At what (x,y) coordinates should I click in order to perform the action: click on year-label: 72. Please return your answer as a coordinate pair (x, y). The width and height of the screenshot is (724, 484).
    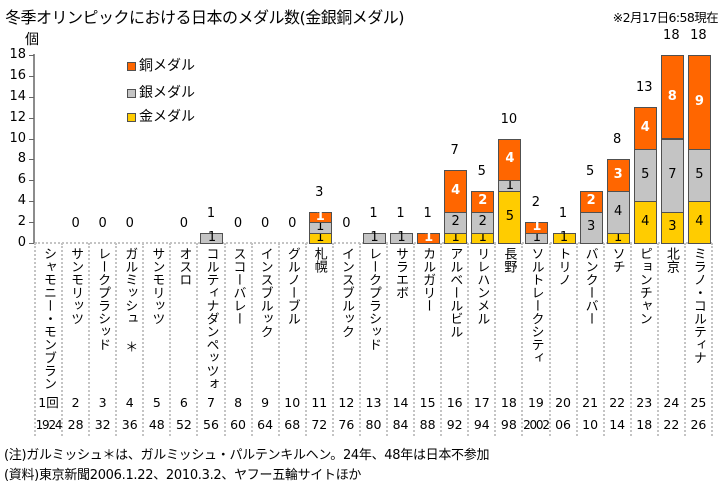
    Looking at the image, I should click on (319, 424).